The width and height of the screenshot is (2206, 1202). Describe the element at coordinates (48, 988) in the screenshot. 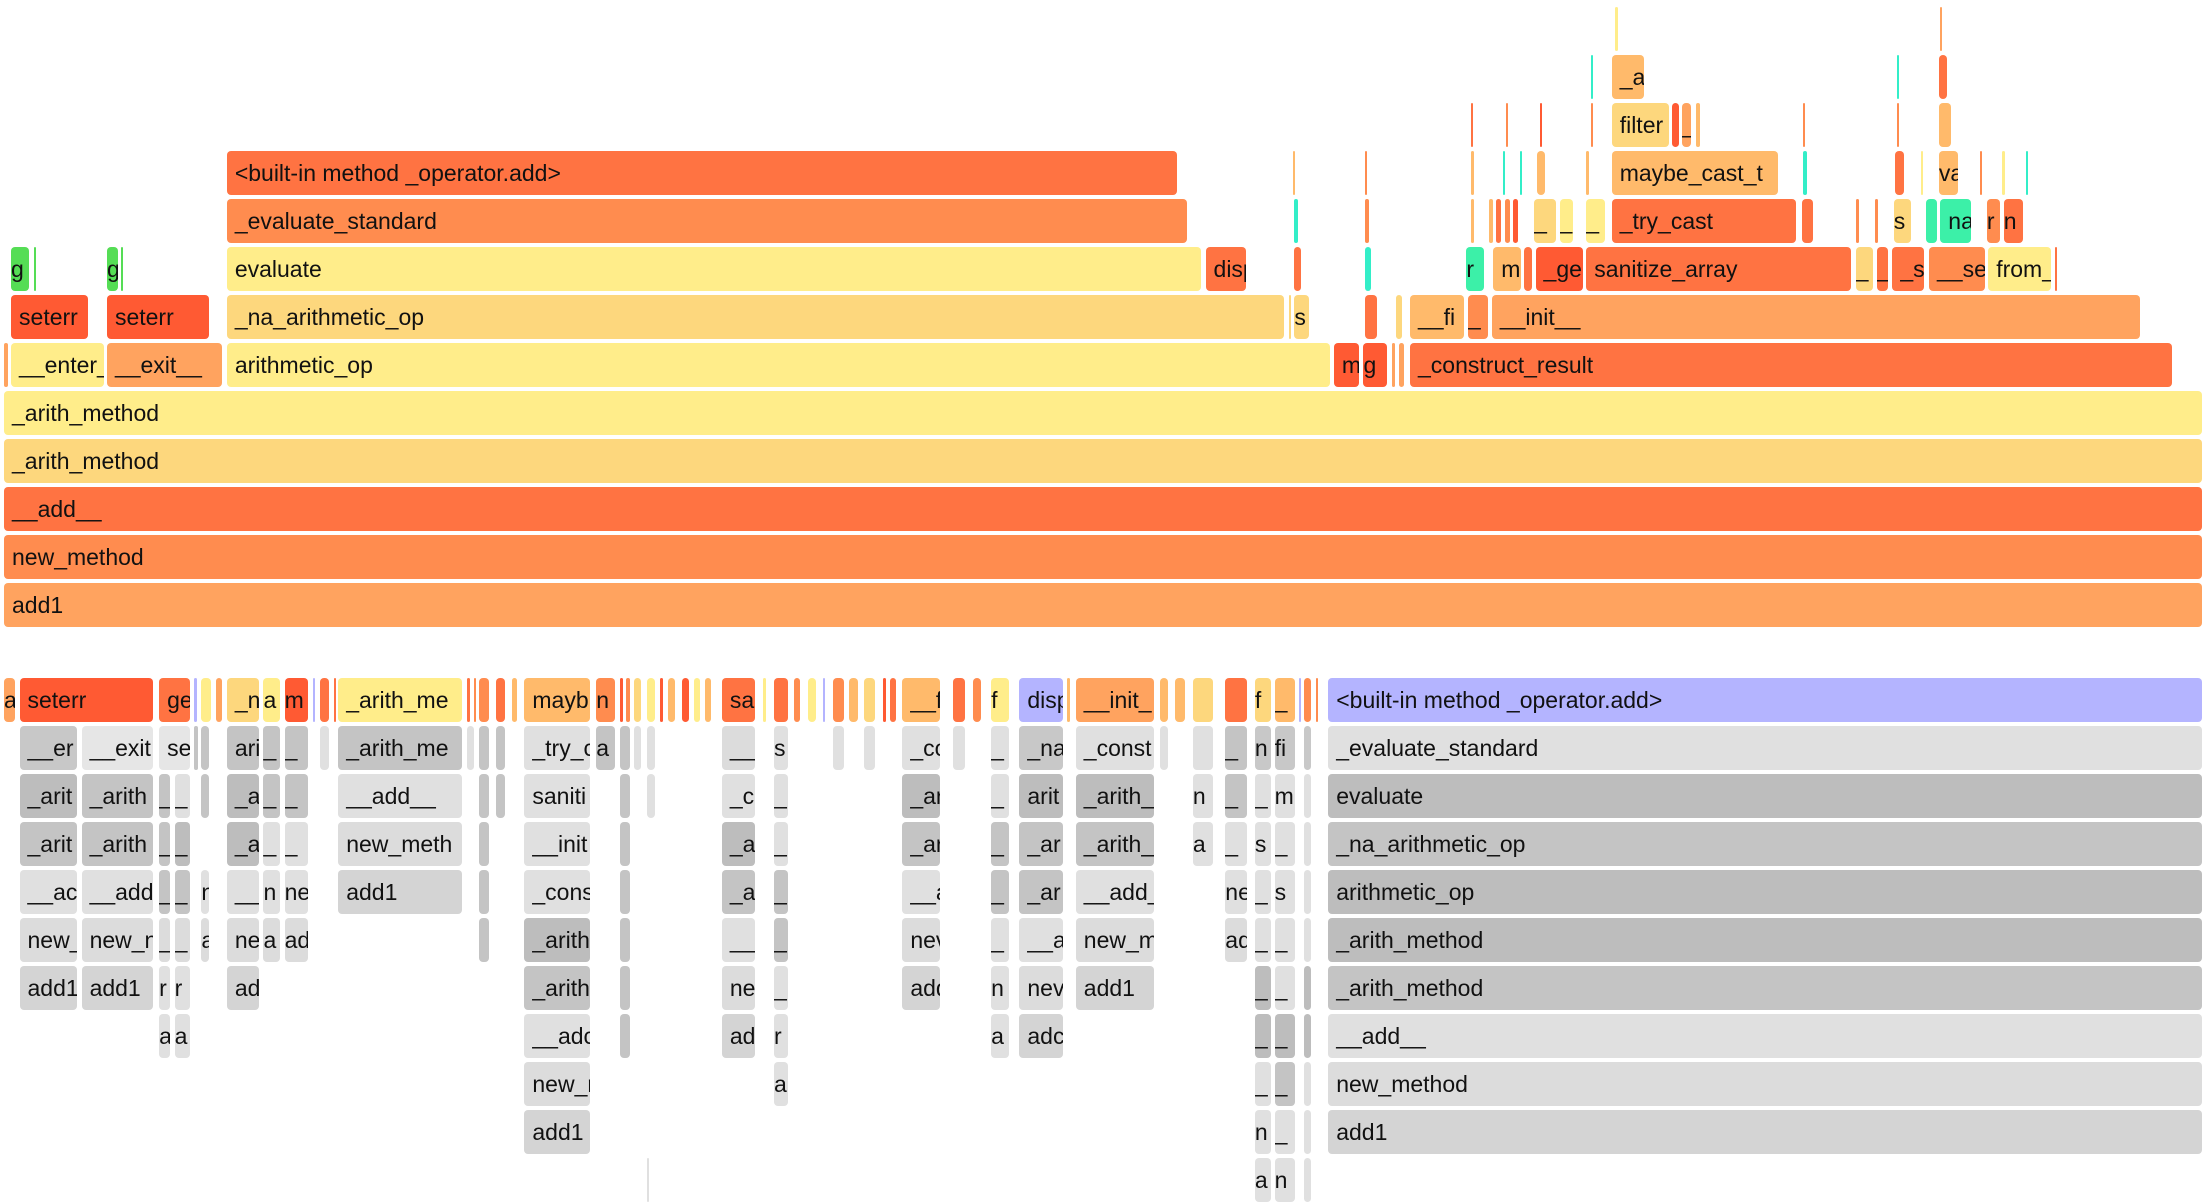

I see `sandwich_graph-frame: add1` at that location.